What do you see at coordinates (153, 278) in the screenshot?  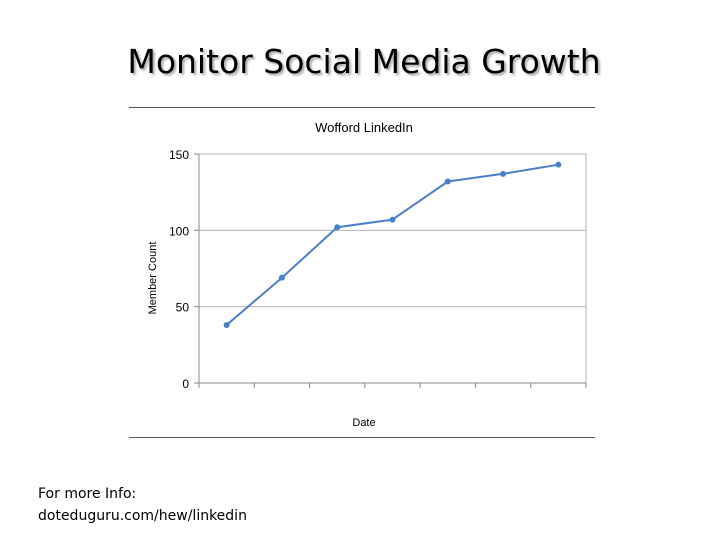 I see `y-axis-label: Member Count` at bounding box center [153, 278].